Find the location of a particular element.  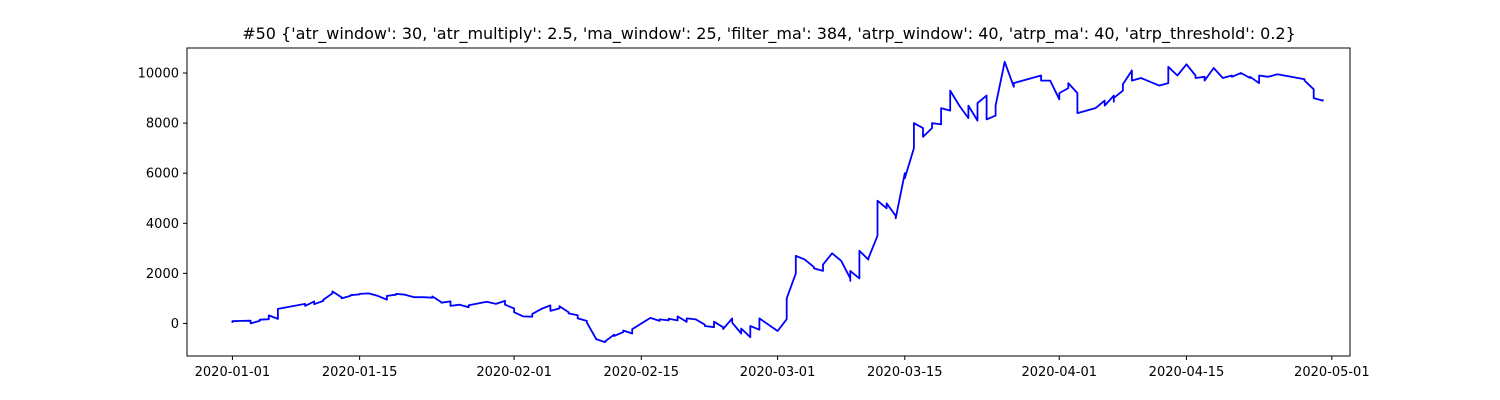

y-tick-label: 2000 is located at coordinates (162, 274).